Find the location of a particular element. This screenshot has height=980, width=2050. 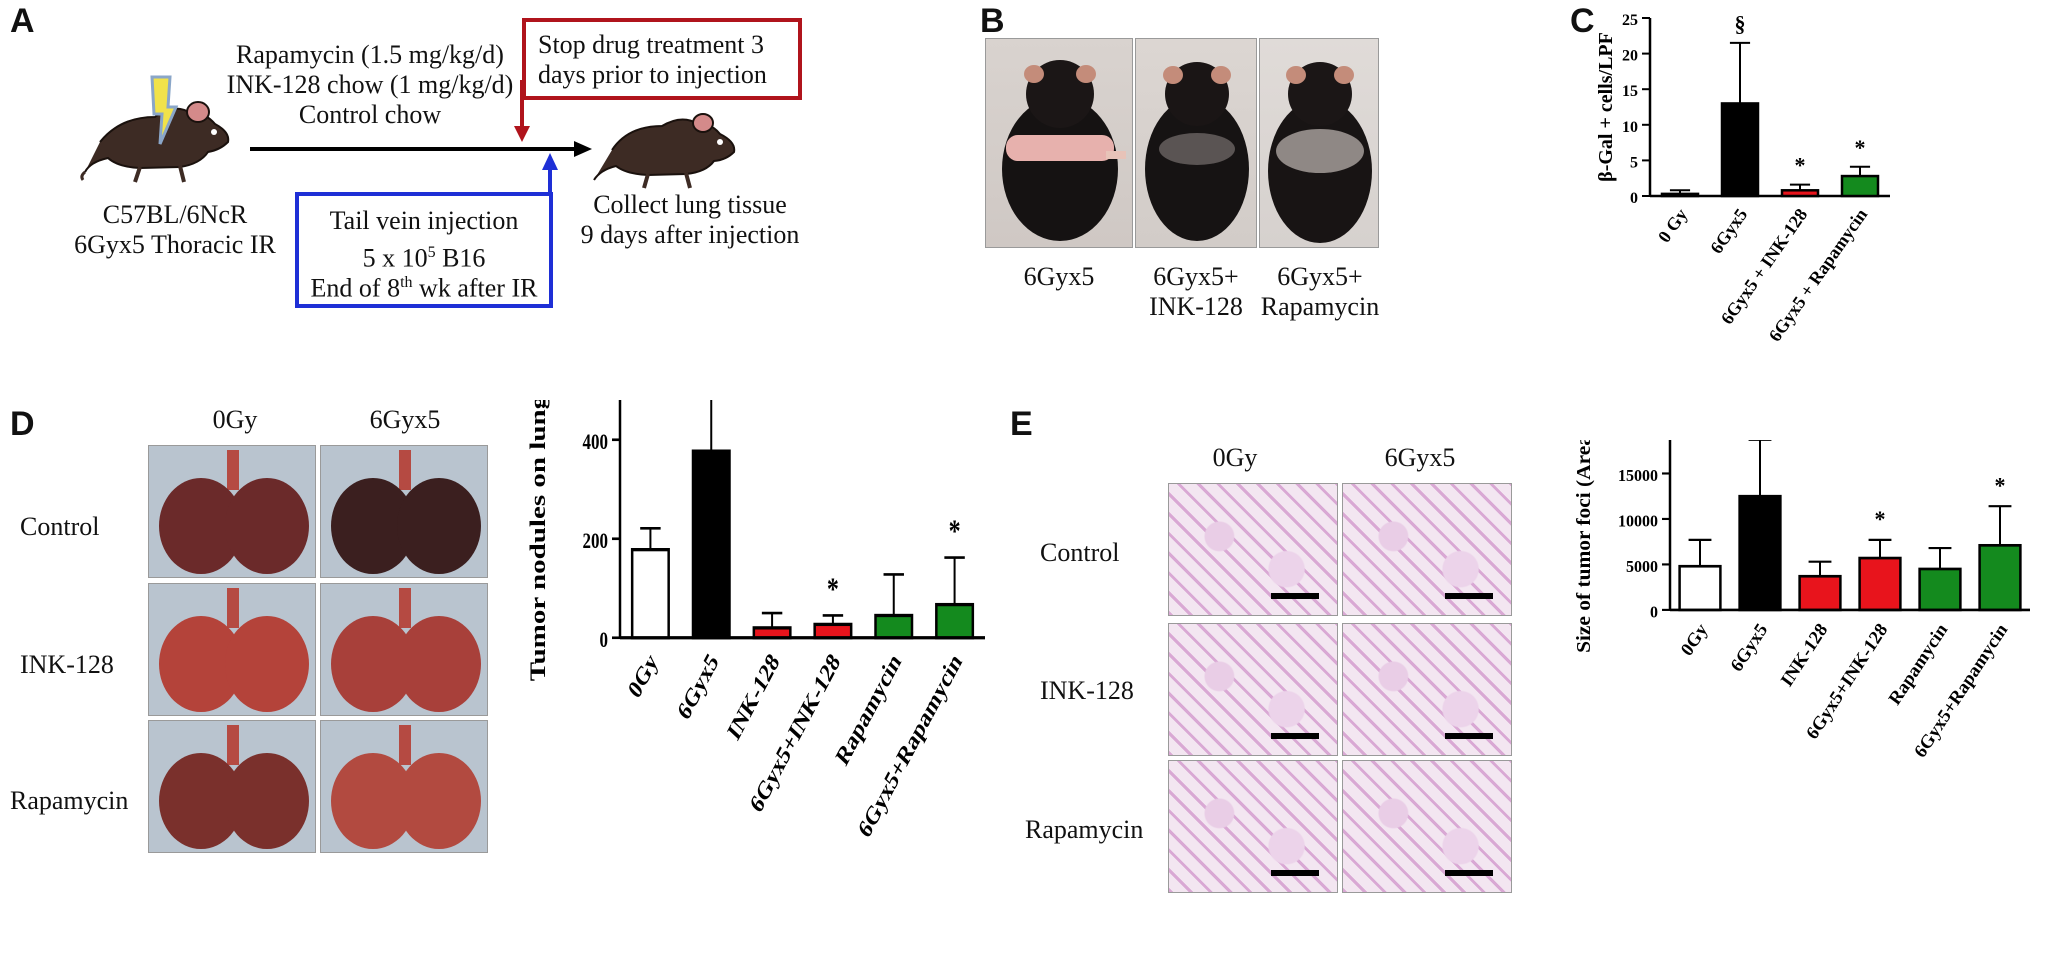

injection-line2: 5 x 105 B16 is located at coordinates (424, 258).